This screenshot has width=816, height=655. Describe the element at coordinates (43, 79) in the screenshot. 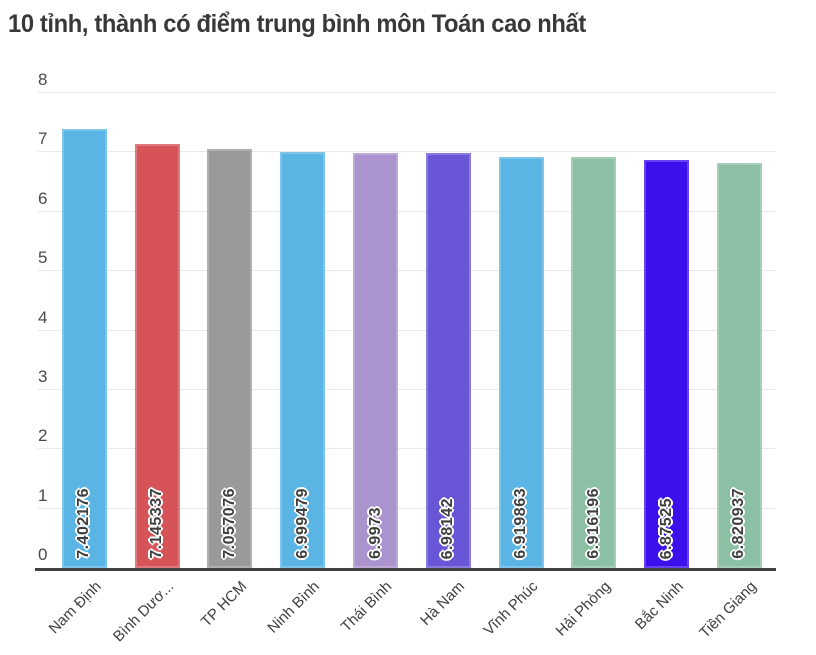

I see `y-axis-tick-label: 8` at that location.